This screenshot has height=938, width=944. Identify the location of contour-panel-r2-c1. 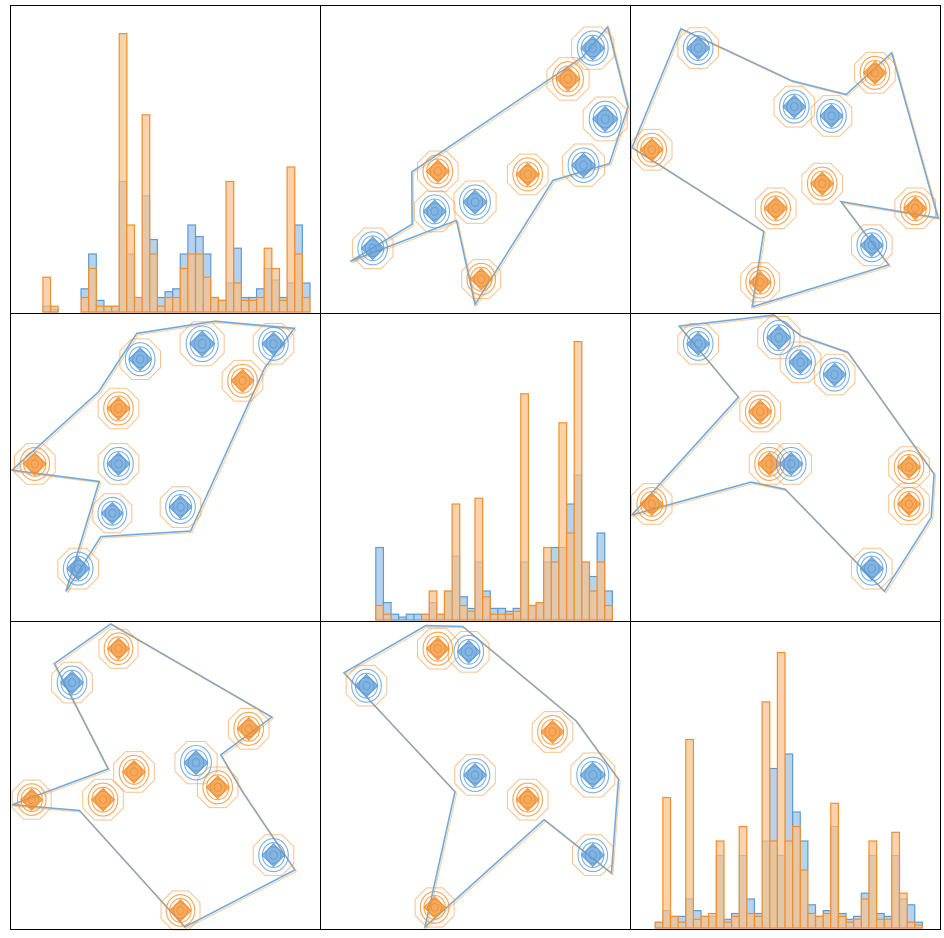
(153, 457).